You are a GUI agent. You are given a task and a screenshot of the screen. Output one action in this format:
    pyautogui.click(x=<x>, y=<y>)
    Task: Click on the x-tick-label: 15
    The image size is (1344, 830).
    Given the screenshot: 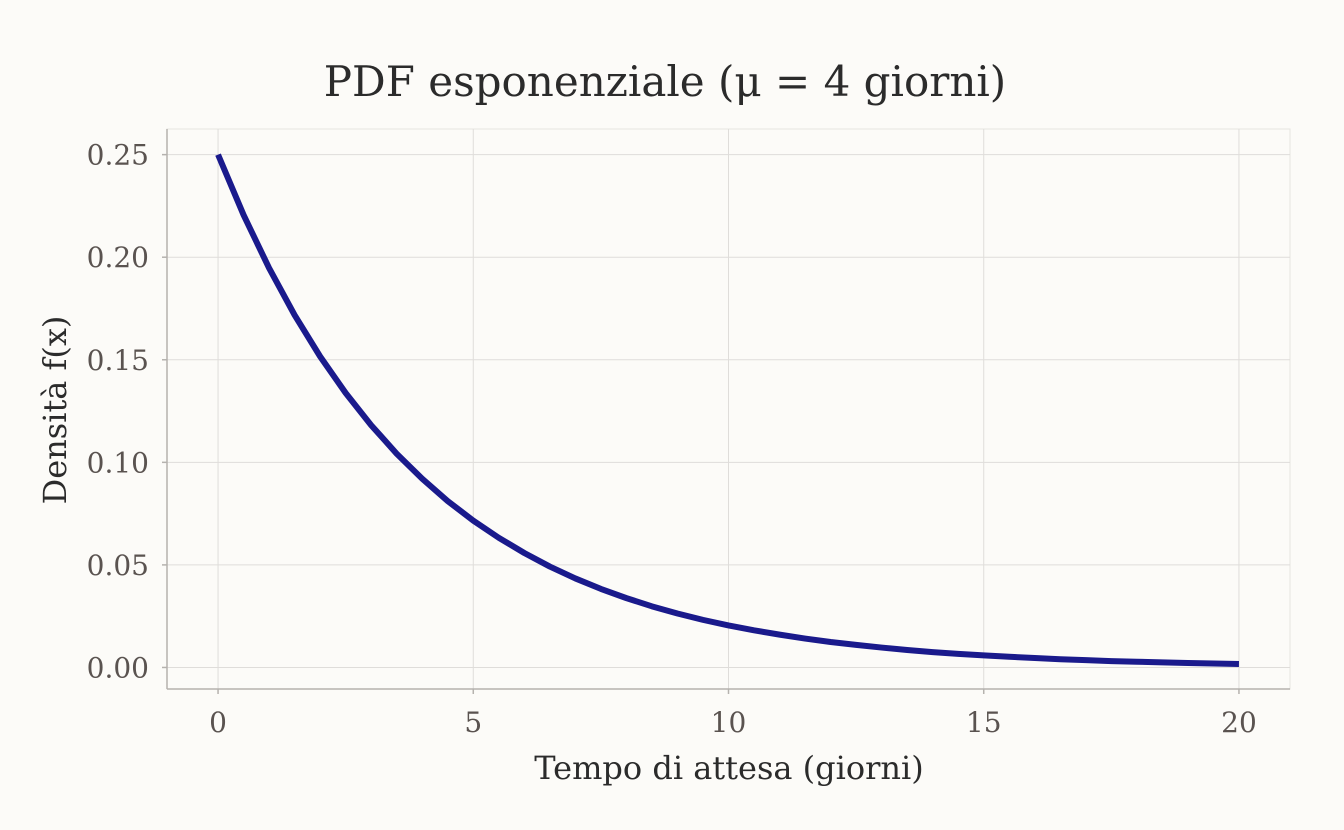 What is the action you would take?
    pyautogui.click(x=984, y=722)
    